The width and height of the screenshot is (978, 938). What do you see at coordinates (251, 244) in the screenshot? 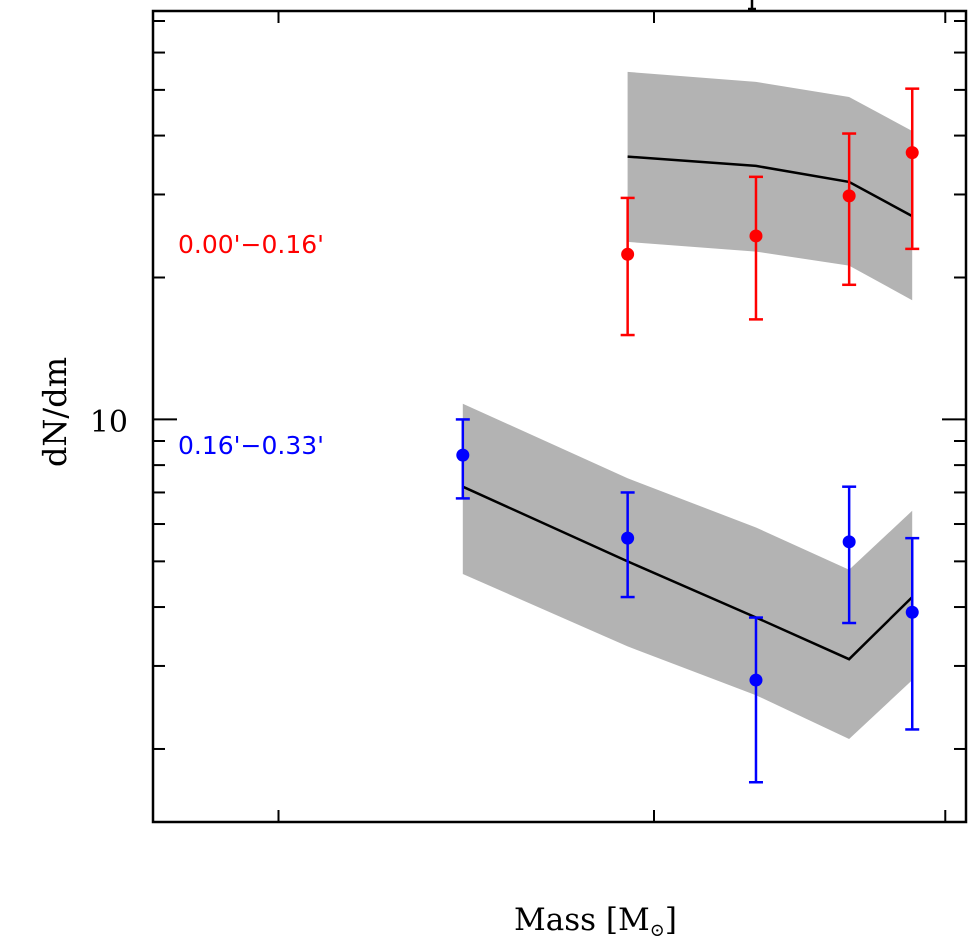
I see `annotation-red: 0.00'−0.16'` at bounding box center [251, 244].